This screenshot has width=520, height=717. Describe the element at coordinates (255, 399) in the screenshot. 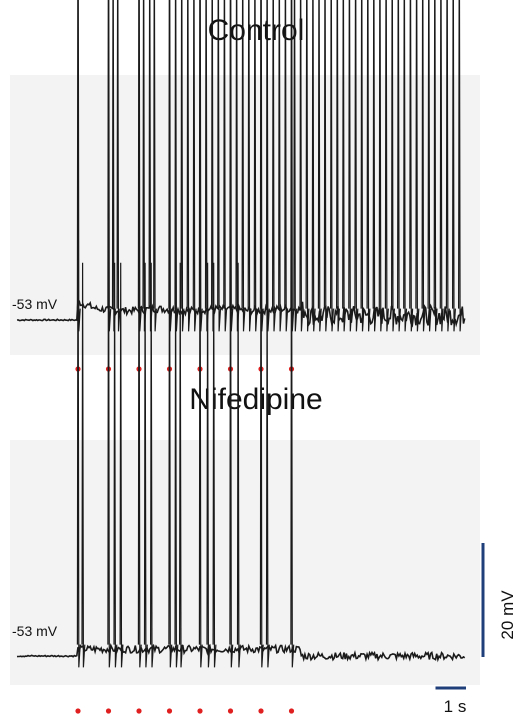

I see `nifedipine-title: Nifedipine` at that location.